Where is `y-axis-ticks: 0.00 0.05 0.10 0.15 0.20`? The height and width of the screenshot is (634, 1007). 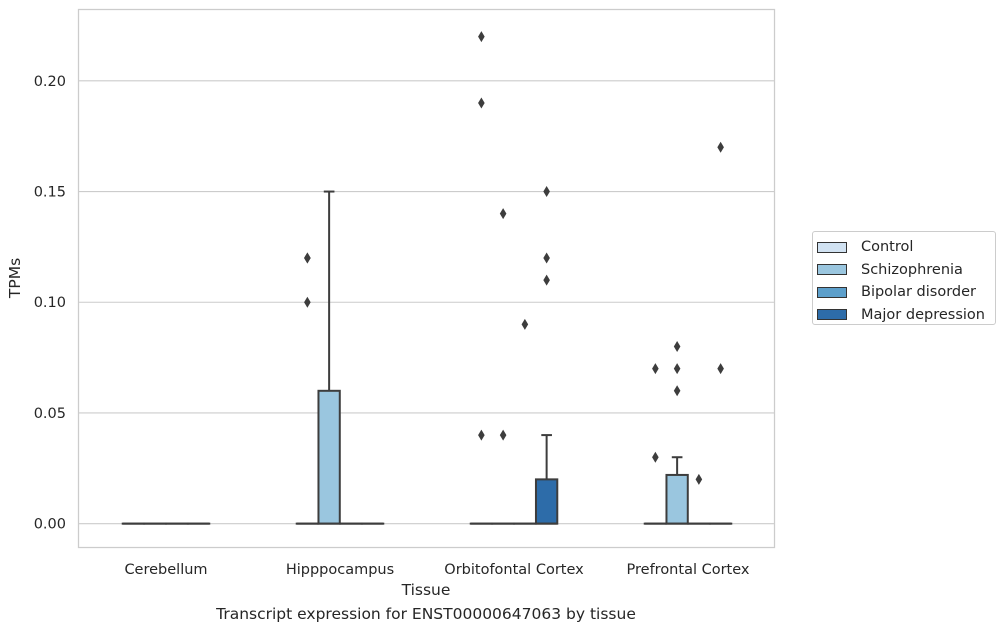 y-axis-ticks: 0.00 0.05 0.10 0.15 0.20 is located at coordinates (50, 303).